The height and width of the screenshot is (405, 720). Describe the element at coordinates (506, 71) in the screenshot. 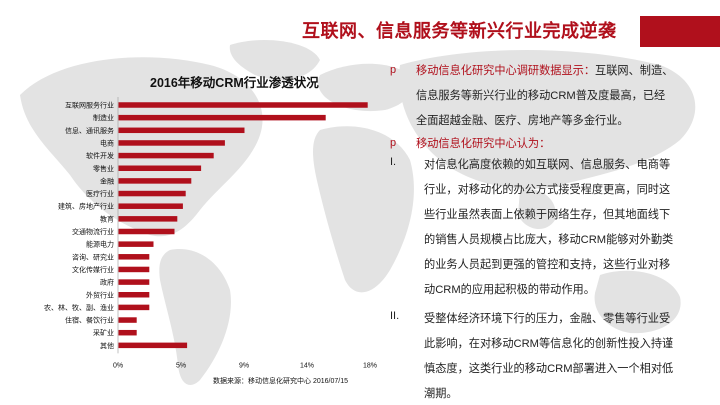

I see `p1-highlight: 移动信息化研究中心调研数据显示：` at that location.